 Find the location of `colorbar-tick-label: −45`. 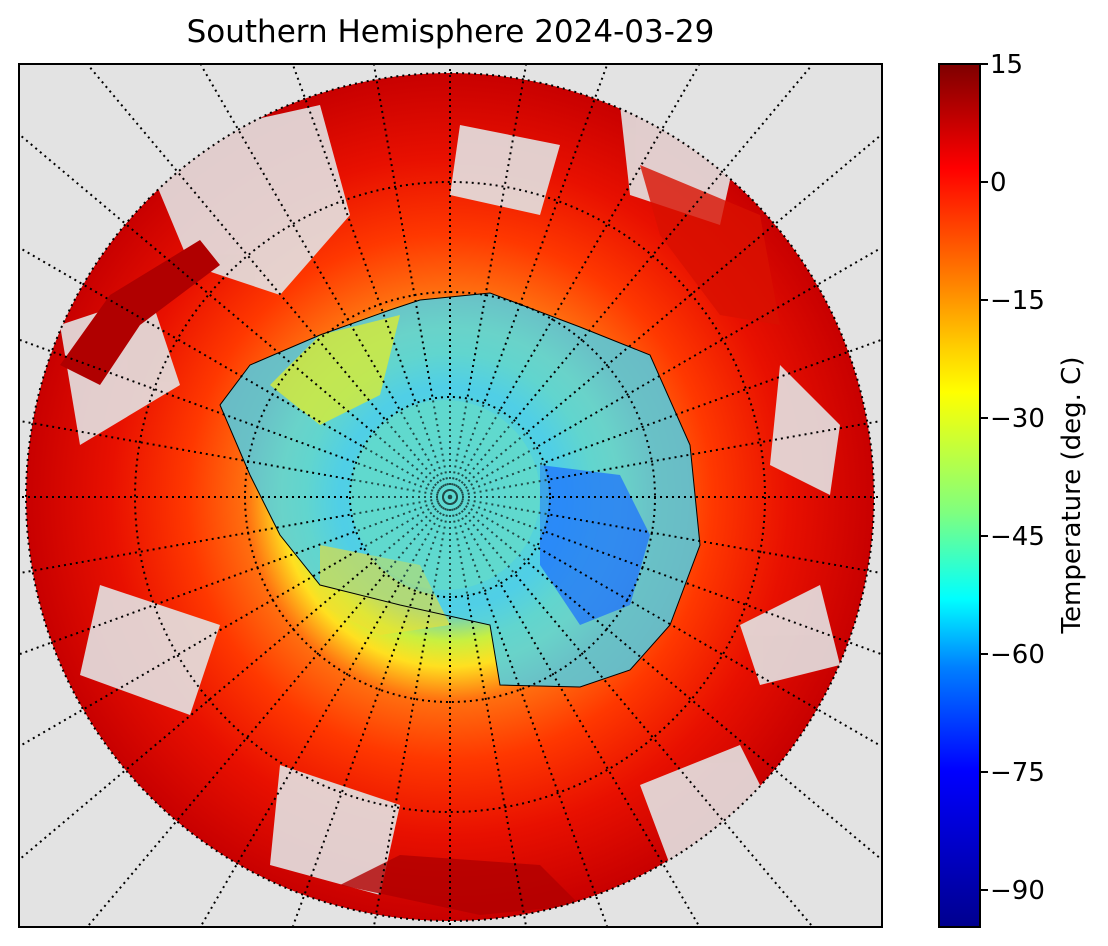

colorbar-tick-label: −45 is located at coordinates (1017, 537).